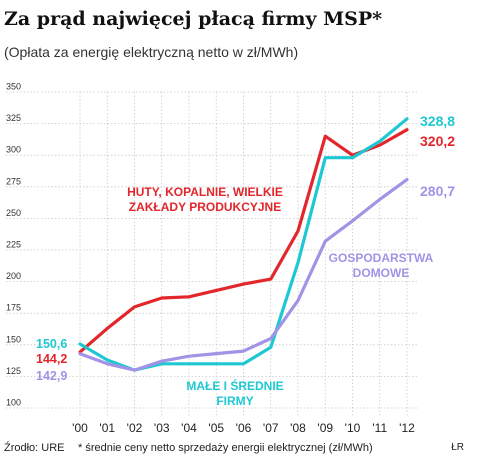  What do you see at coordinates (205, 207) in the screenshot?
I see `series-name-label: ZAKŁADY PRODUKCYJNE` at bounding box center [205, 207].